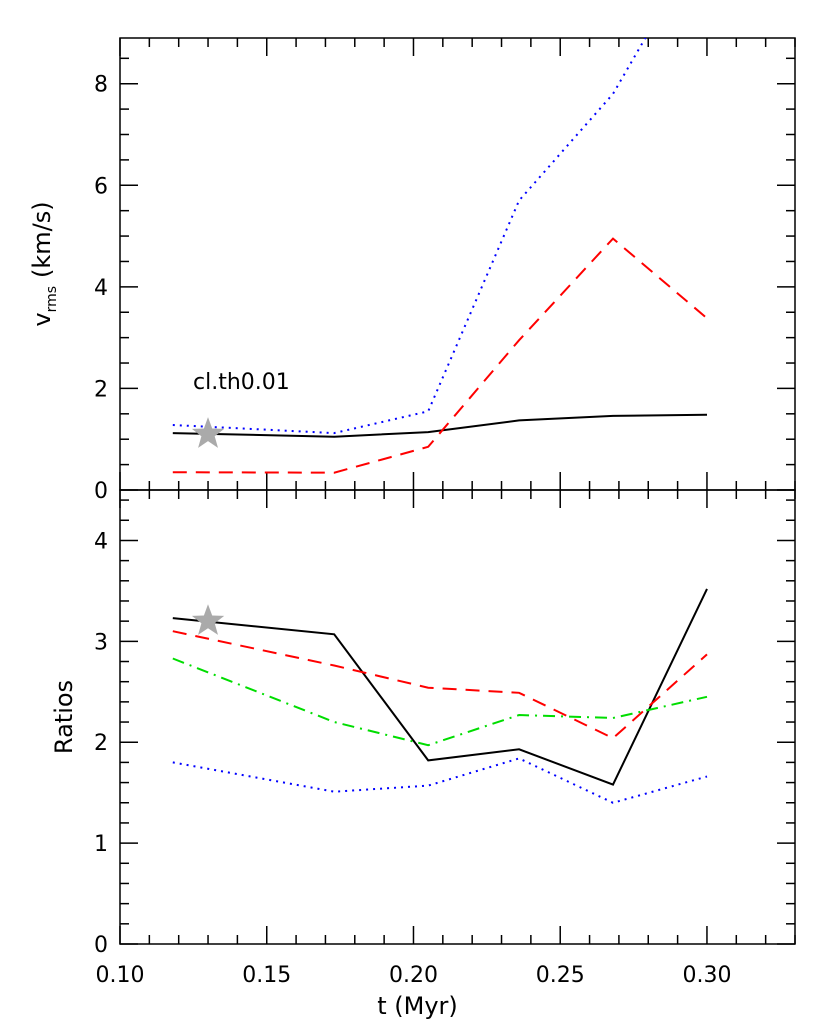 The image size is (830, 1023). What do you see at coordinates (64, 717) in the screenshot?
I see `bottom-ylabel: Ratios` at bounding box center [64, 717].